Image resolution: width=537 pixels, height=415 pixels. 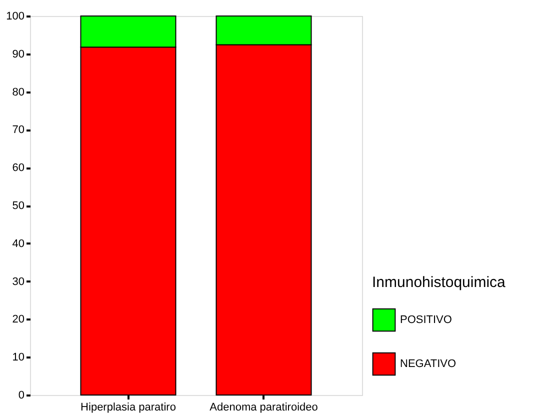 I want to click on y-tick-label: 100, so click(x=15, y=16).